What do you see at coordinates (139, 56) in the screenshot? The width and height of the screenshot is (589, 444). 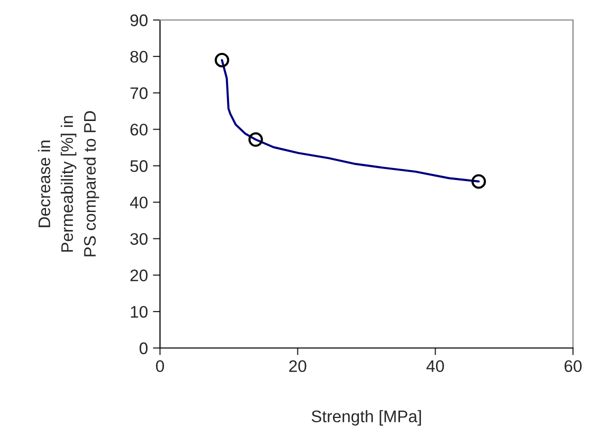 I see `y-tick-label: 80` at bounding box center [139, 56].